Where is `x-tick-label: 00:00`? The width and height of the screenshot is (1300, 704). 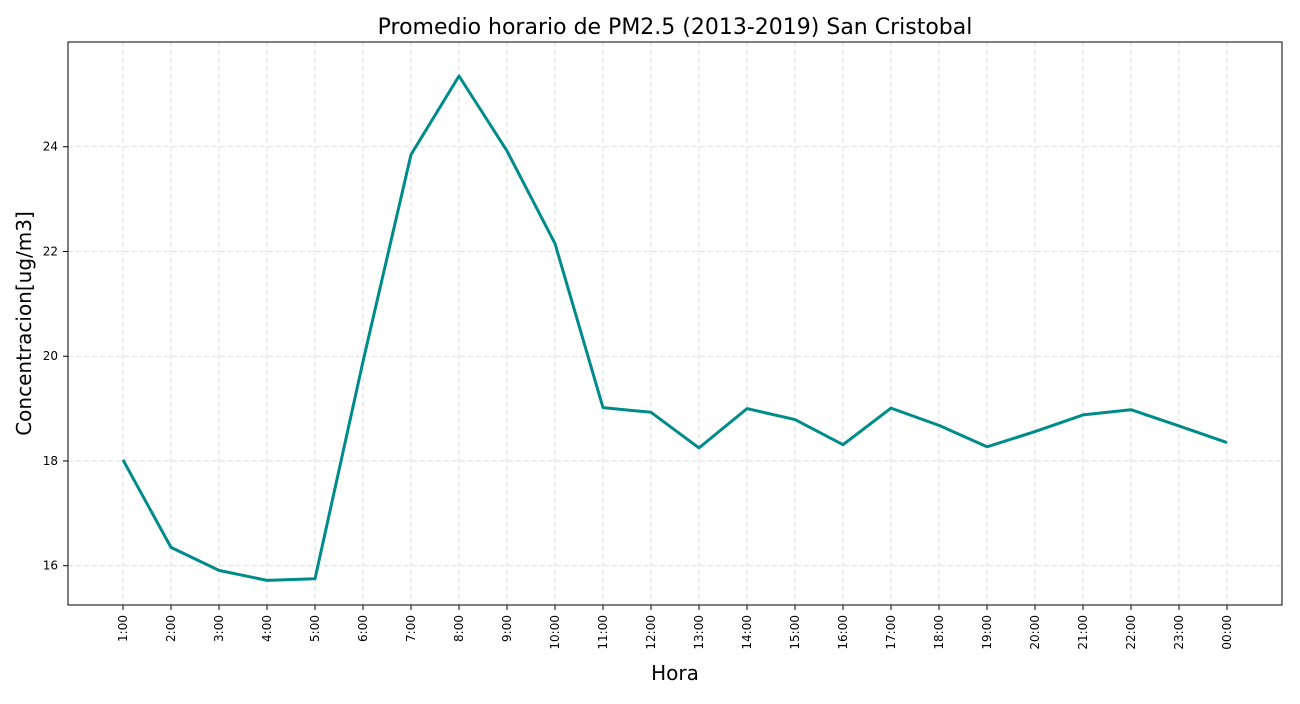
x-tick-label: 00:00 is located at coordinates (1227, 632).